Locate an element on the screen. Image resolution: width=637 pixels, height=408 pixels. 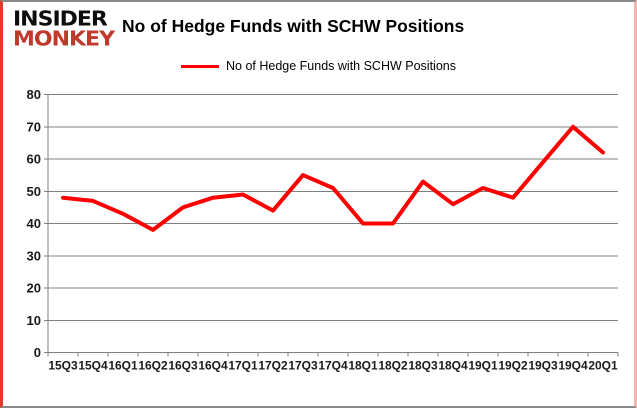
legend: No of Hedge Funds with SCHW Positions is located at coordinates (318, 66).